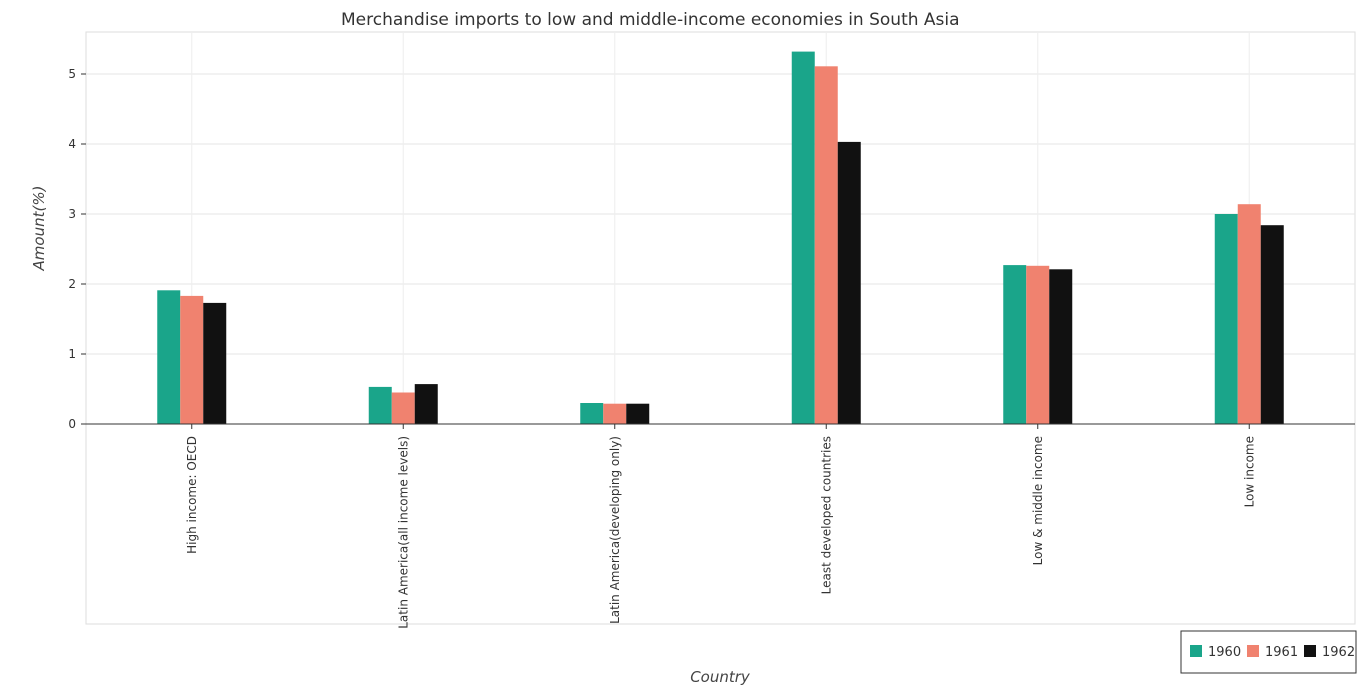 The image size is (1365, 700). I want to click on legend-label-1961: 1961, so click(1281, 652).